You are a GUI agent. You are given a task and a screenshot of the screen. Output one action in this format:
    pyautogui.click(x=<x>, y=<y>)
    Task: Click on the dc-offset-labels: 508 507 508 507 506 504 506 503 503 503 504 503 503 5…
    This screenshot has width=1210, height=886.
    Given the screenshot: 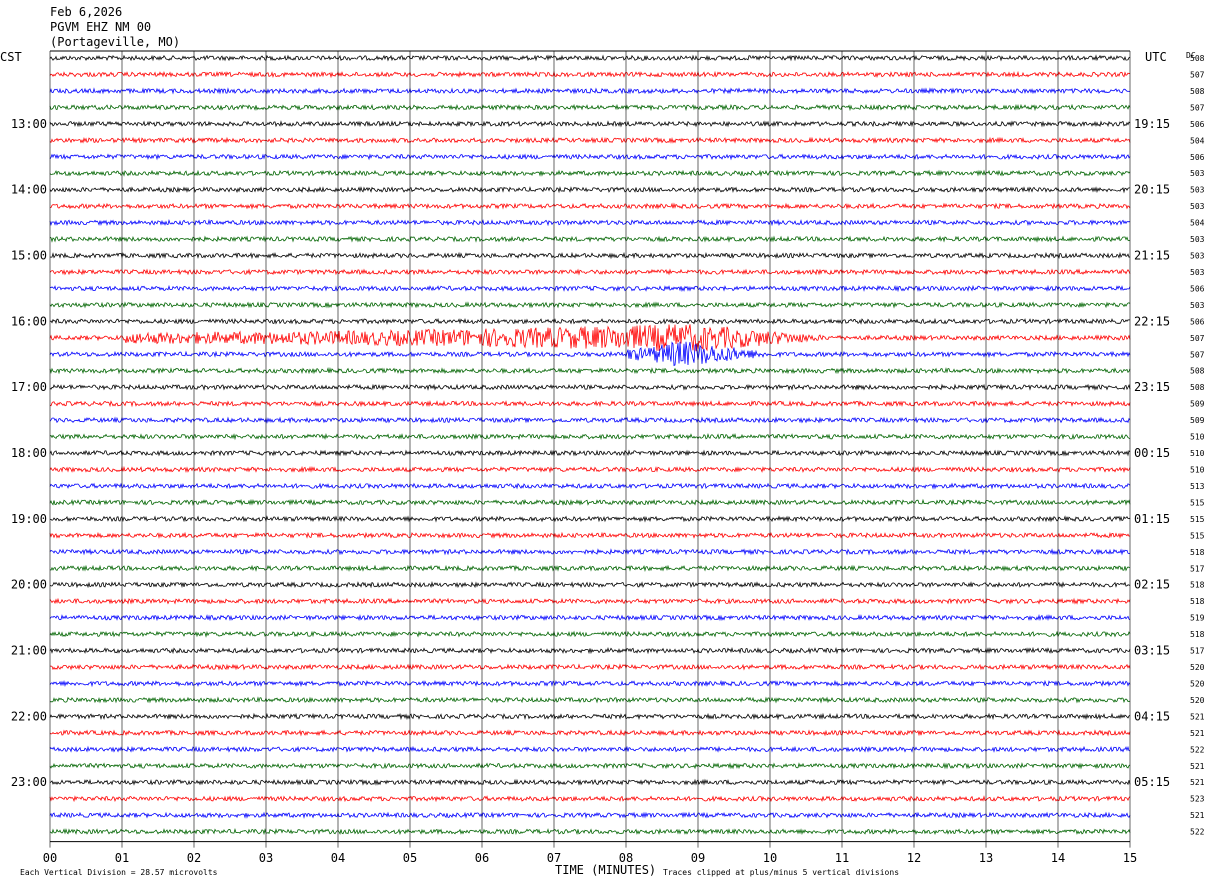 What is the action you would take?
    pyautogui.click(x=1197, y=445)
    